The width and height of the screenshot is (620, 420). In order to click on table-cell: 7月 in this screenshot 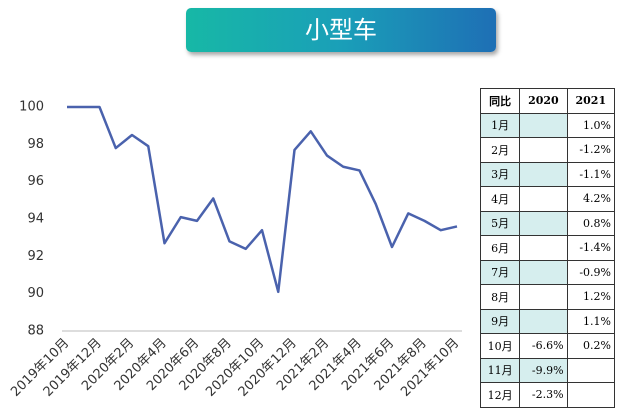, I will do `click(500, 272)`.